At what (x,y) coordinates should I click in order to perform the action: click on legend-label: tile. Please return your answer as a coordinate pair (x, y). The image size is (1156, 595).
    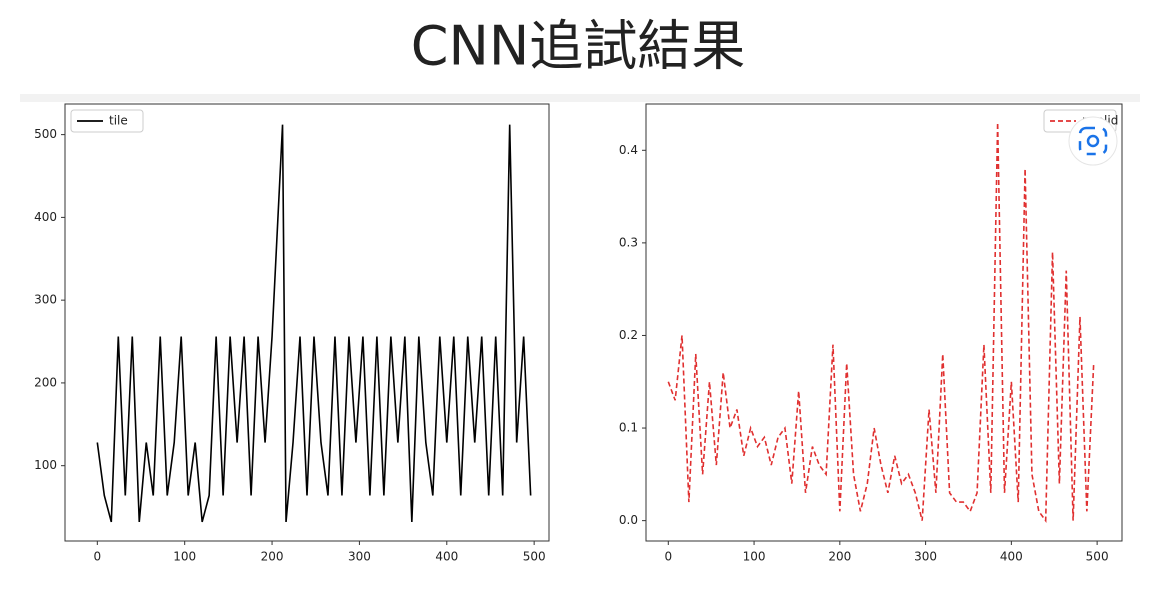
    Looking at the image, I should click on (118, 121).